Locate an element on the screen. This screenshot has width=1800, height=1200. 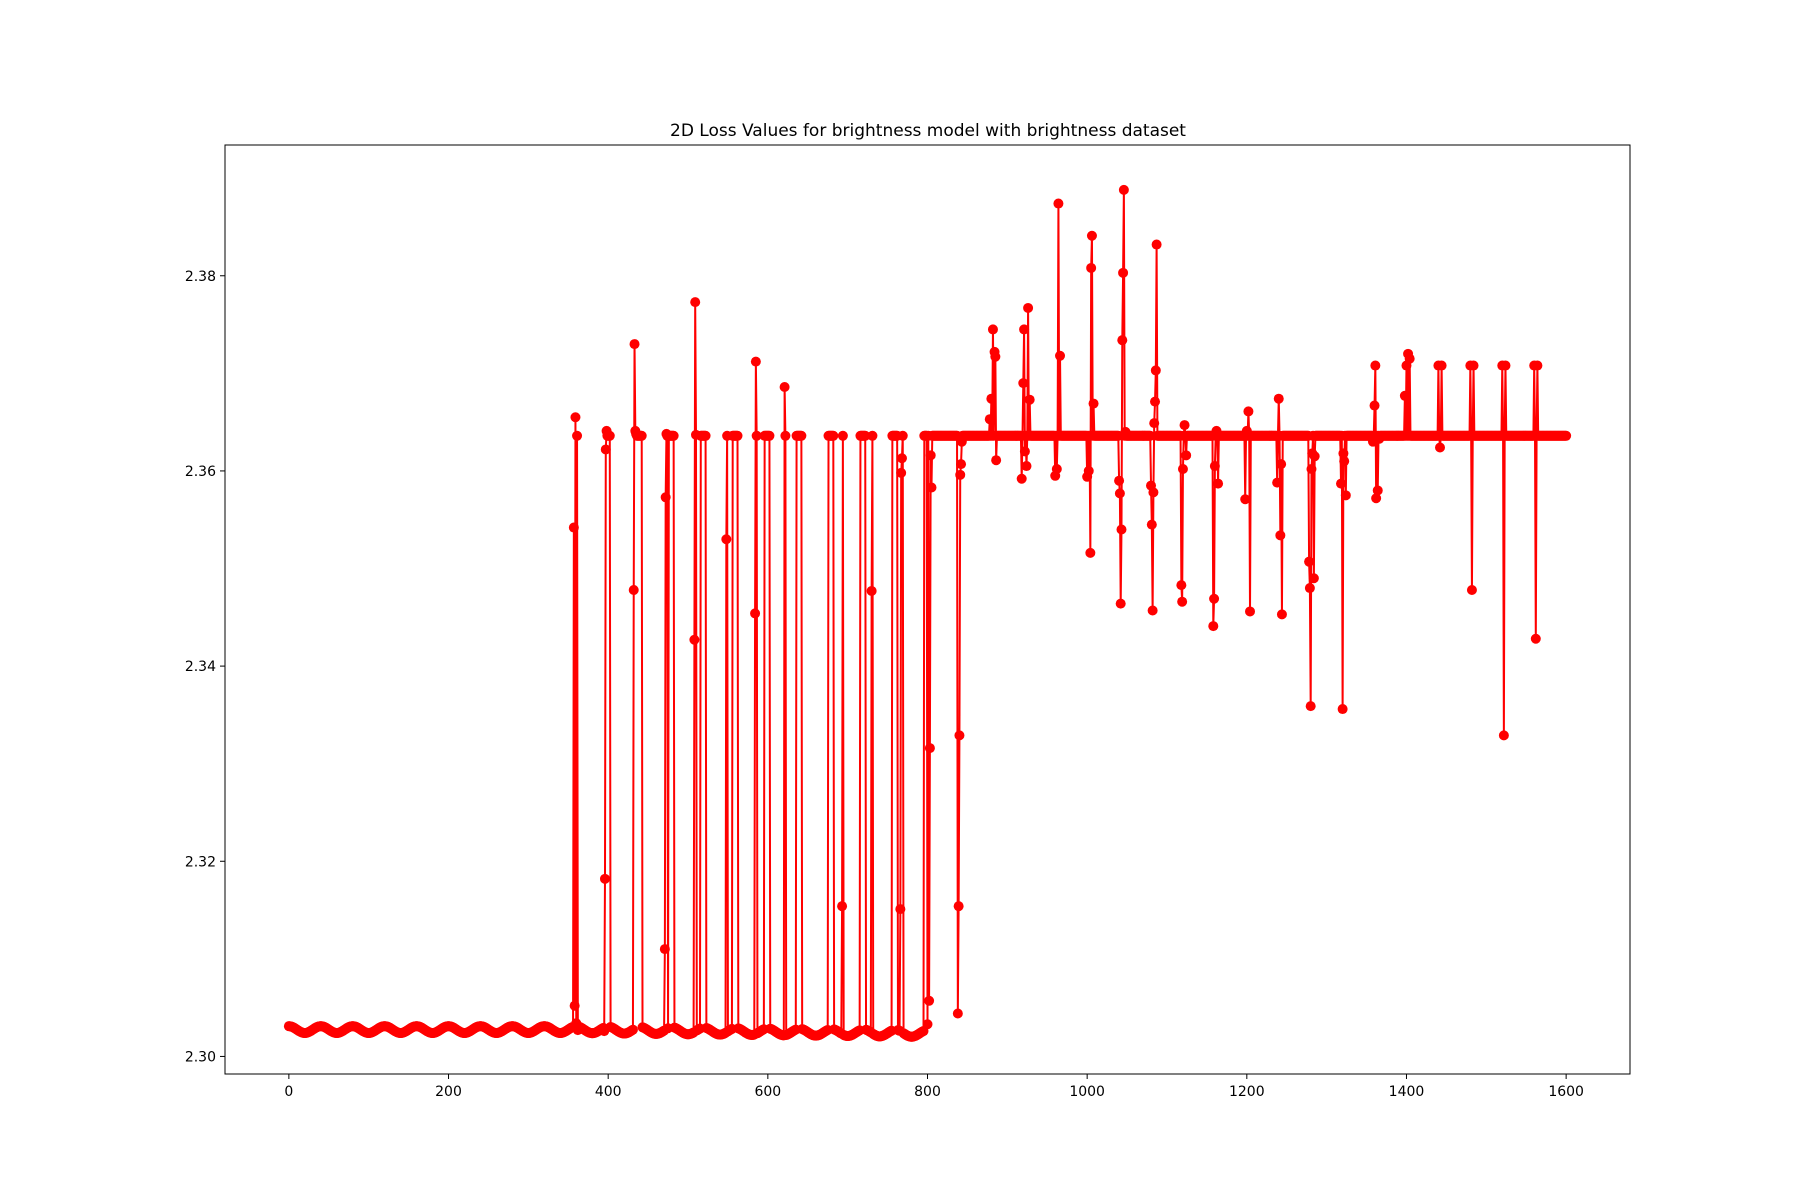
y-tick-label: 2.34 is located at coordinates (200, 667).